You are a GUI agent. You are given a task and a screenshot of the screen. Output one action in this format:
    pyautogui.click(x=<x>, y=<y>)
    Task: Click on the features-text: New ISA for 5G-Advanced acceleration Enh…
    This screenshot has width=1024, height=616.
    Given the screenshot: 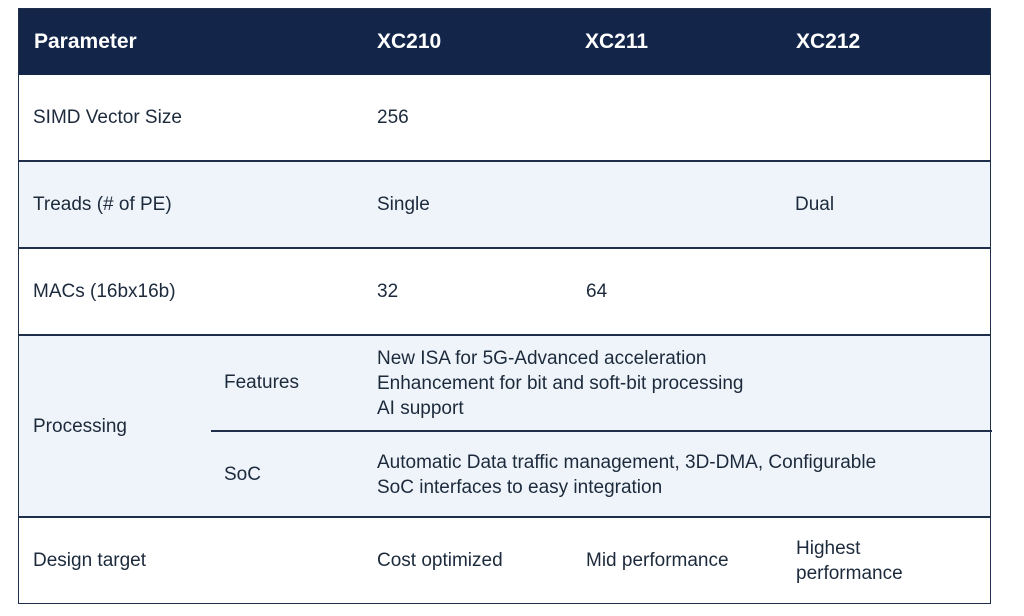 What is the action you would take?
    pyautogui.click(x=560, y=383)
    